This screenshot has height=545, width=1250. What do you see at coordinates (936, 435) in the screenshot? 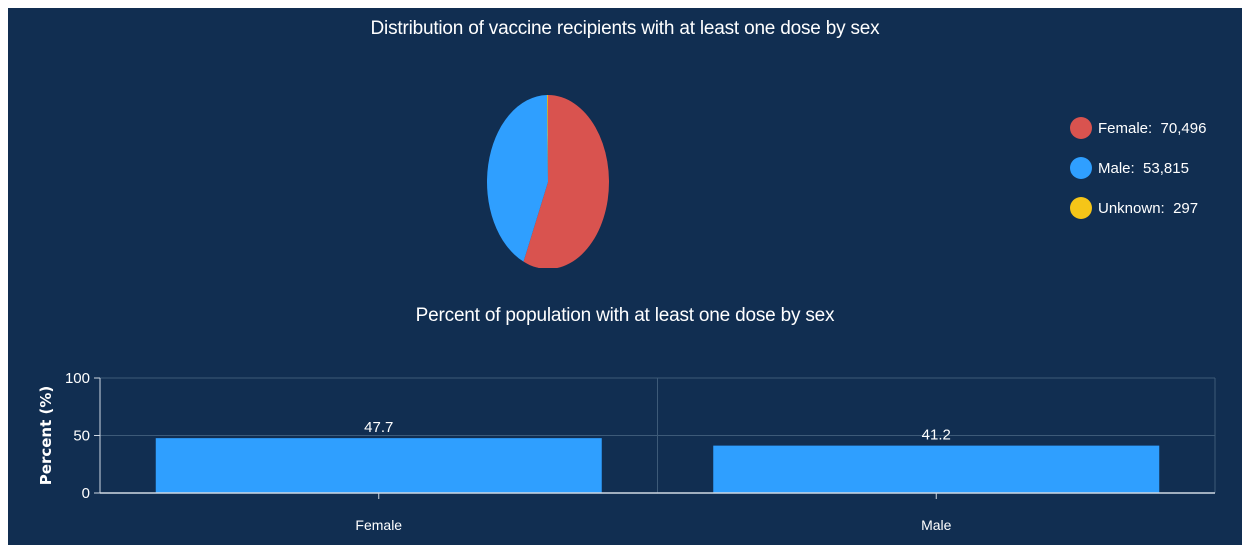
I see `data-label-male: 41.2` at bounding box center [936, 435].